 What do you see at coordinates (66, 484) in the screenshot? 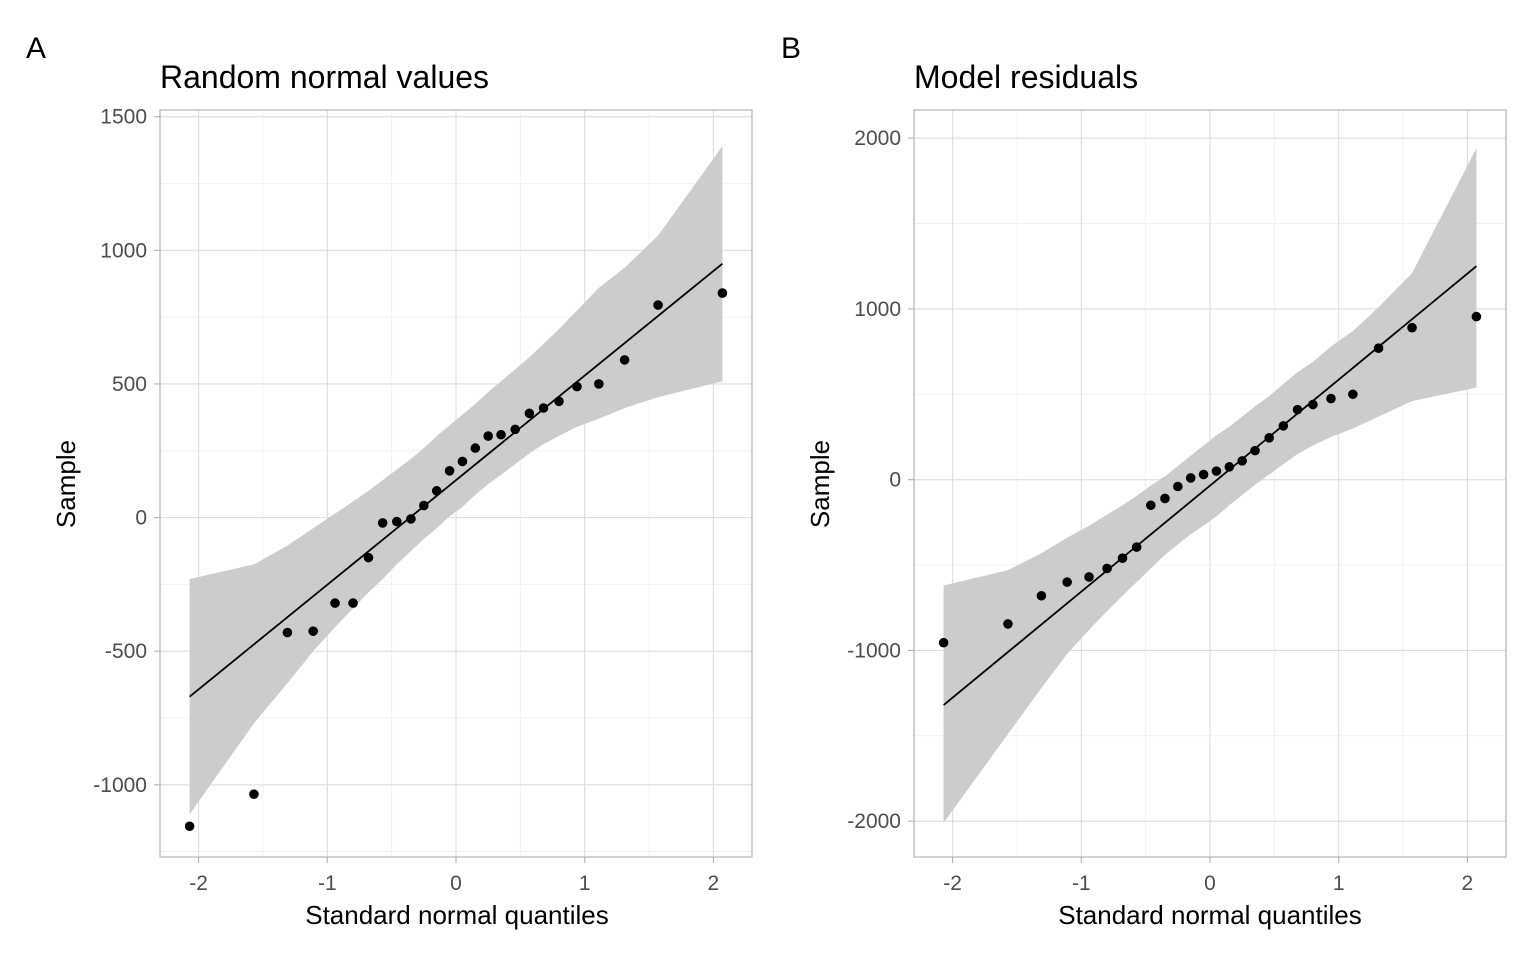
I see `panel-a-y-axis-title: Sample` at bounding box center [66, 484].